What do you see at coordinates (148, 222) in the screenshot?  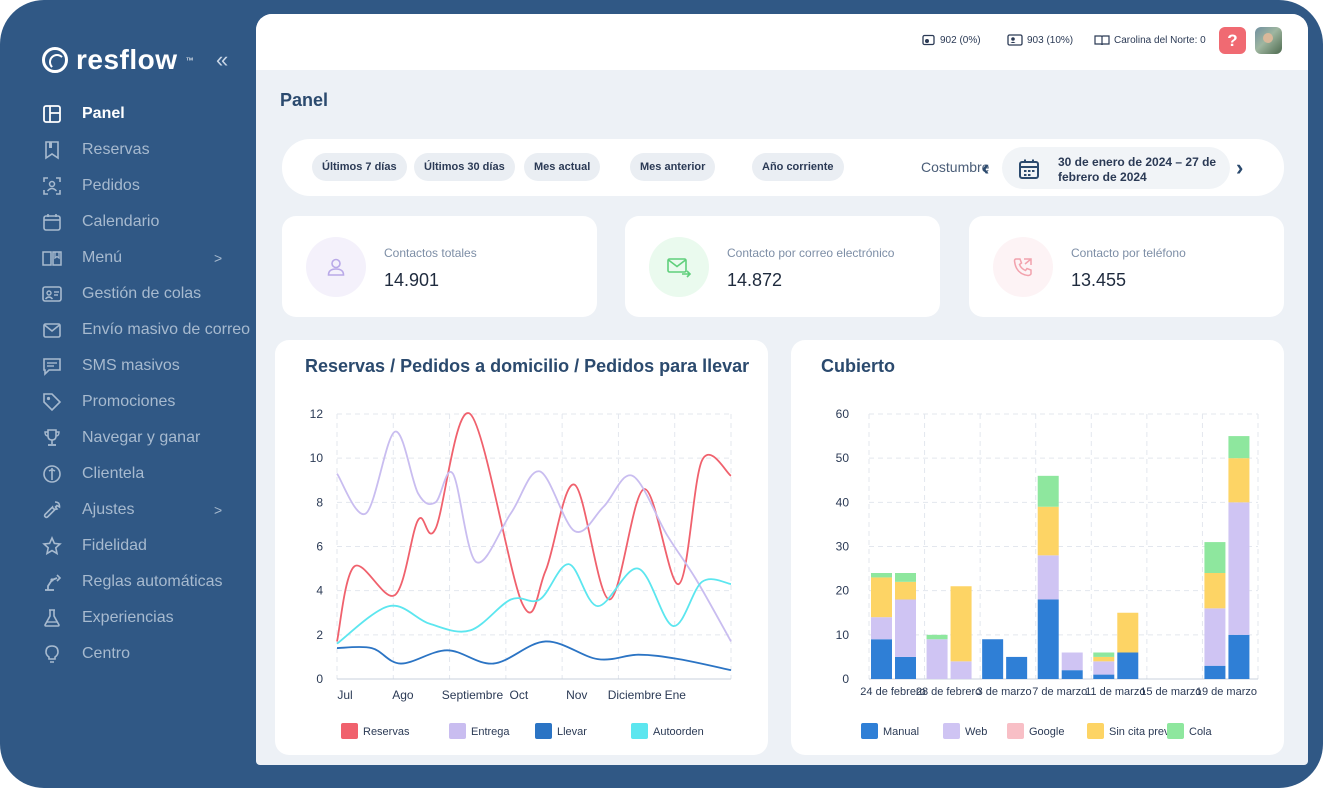 I see `sidebar-item-calendar: Calendario` at bounding box center [148, 222].